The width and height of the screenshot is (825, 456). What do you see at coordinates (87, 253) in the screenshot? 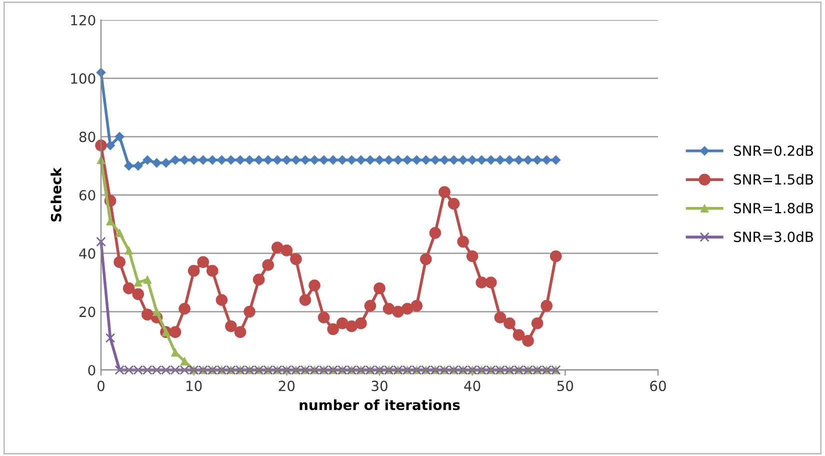
I see `y-tick-label: 40` at bounding box center [87, 253].